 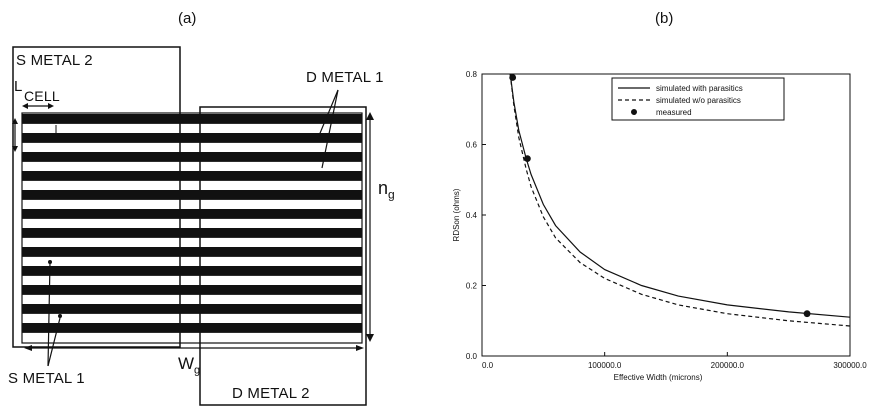 I want to click on wg-arrow-head-left, so click(x=28, y=348).